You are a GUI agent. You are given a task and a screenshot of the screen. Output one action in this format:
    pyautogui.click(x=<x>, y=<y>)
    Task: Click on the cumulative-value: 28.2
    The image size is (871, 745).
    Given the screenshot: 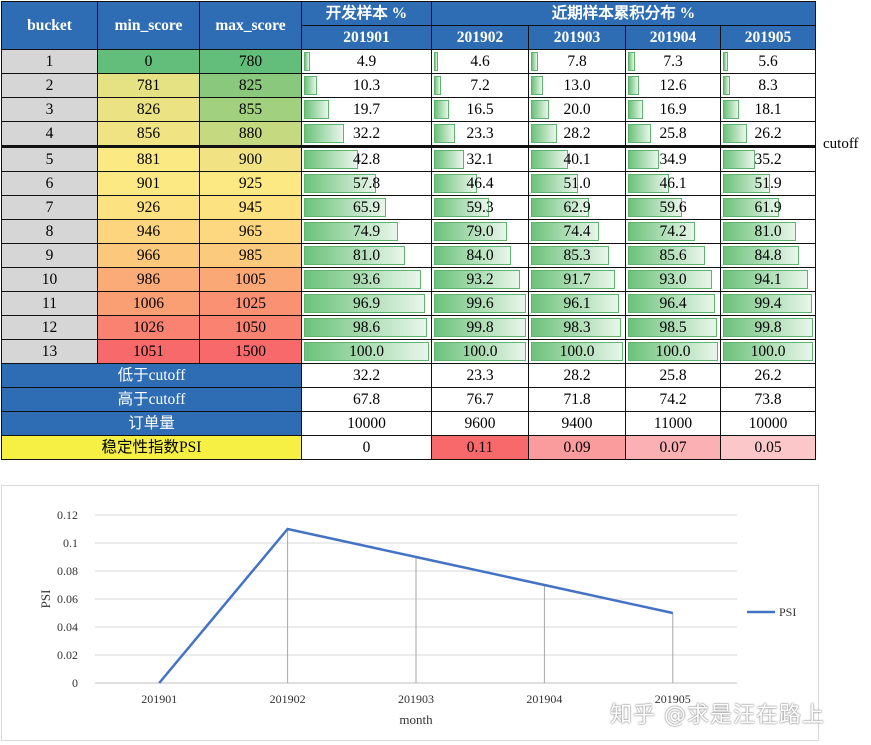 What is the action you would take?
    pyautogui.click(x=577, y=133)
    